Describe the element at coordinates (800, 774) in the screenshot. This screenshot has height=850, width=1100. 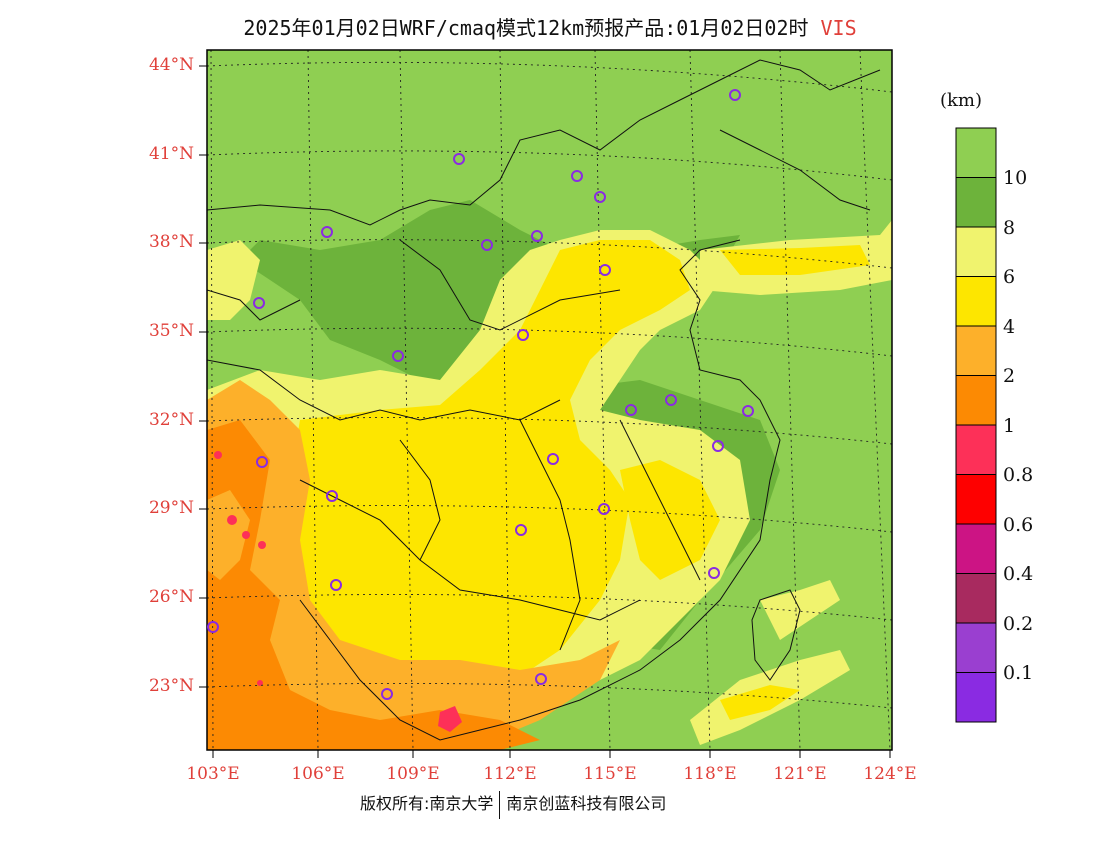
I see `lon-label-121: 121°E` at that location.